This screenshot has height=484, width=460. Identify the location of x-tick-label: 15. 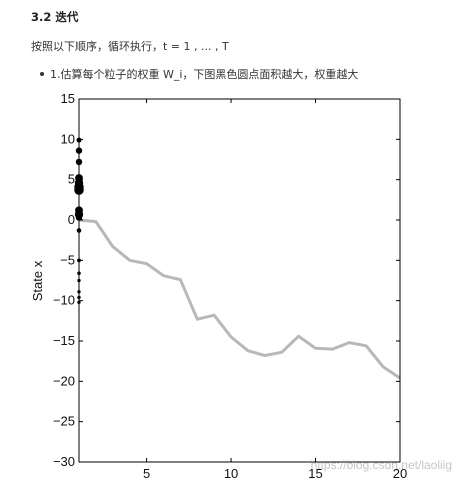
(315, 473).